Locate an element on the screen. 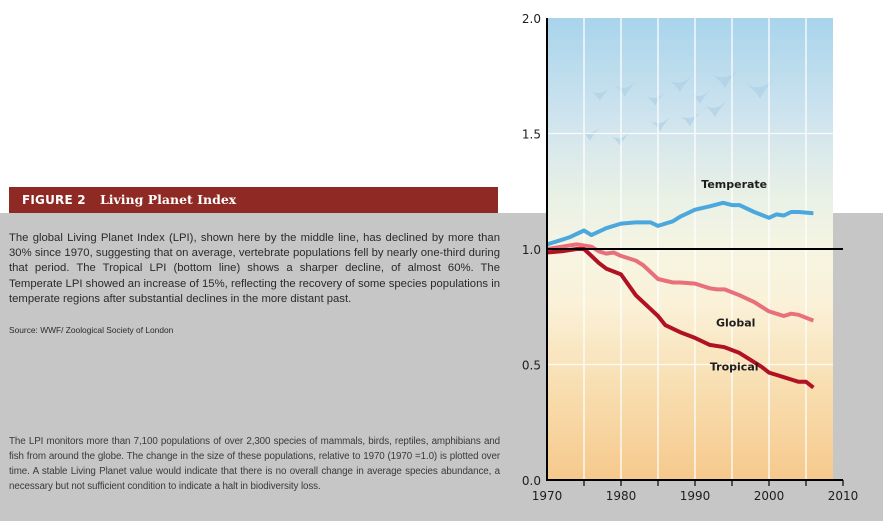 This screenshot has height=521, width=883. series-label-tropical: Tropical is located at coordinates (734, 366).